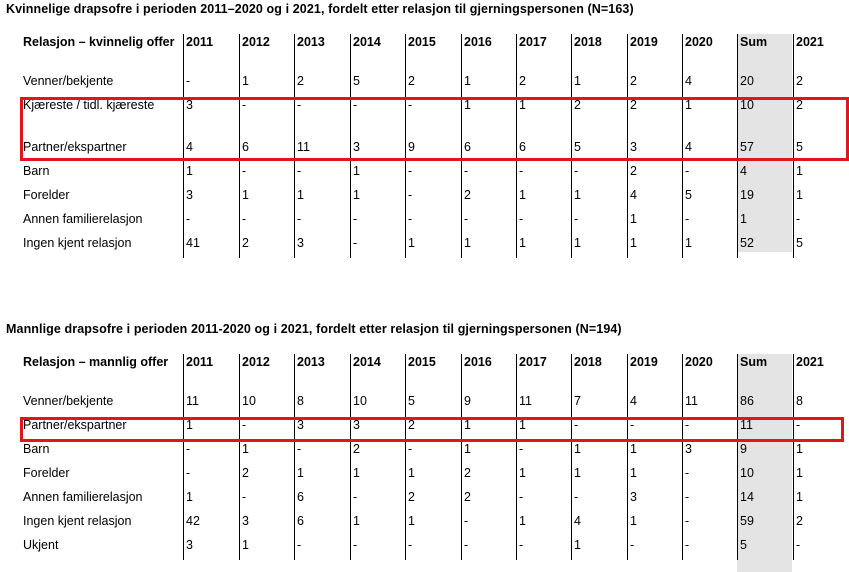  Describe the element at coordinates (267, 53) in the screenshot. I see `column-header-2012: 2012` at that location.